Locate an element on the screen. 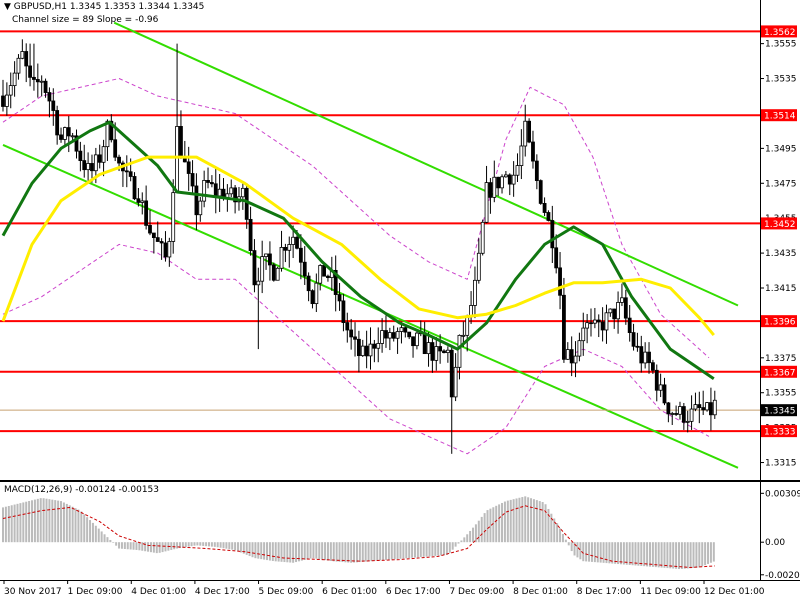  macd-info: MACD(12,26,9) -0.00124 -0.00153 is located at coordinates (82, 490).